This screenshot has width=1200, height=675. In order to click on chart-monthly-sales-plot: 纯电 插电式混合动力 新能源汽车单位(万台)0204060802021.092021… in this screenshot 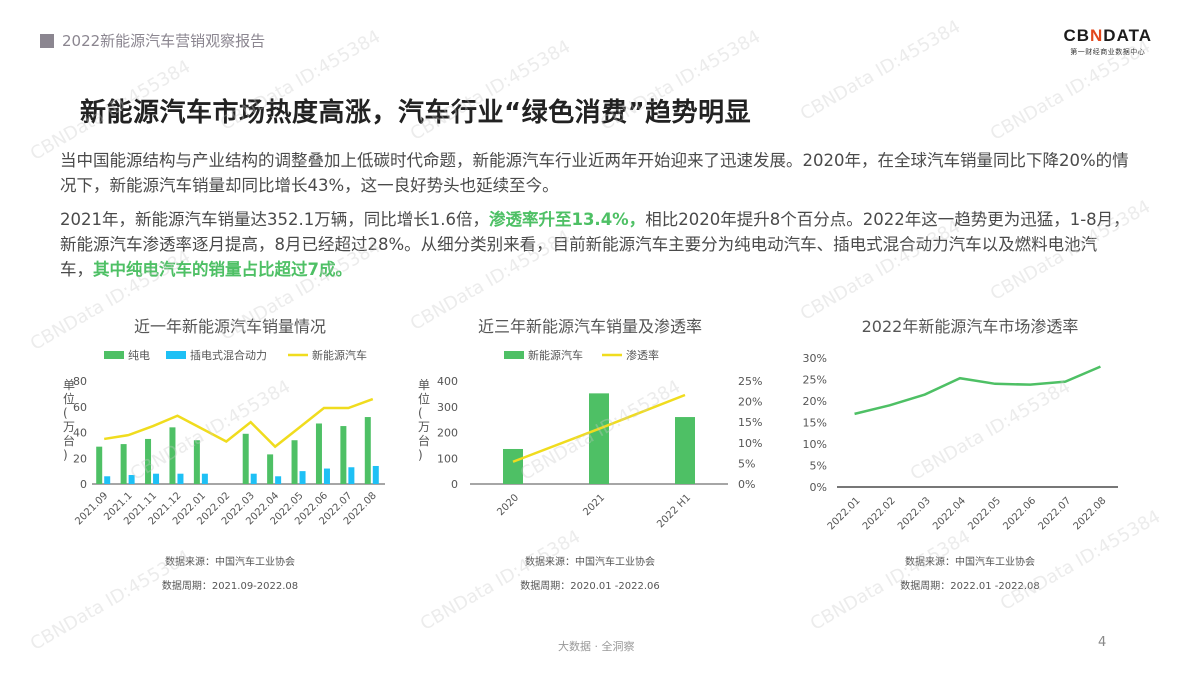, I will do `click(224, 437)`.